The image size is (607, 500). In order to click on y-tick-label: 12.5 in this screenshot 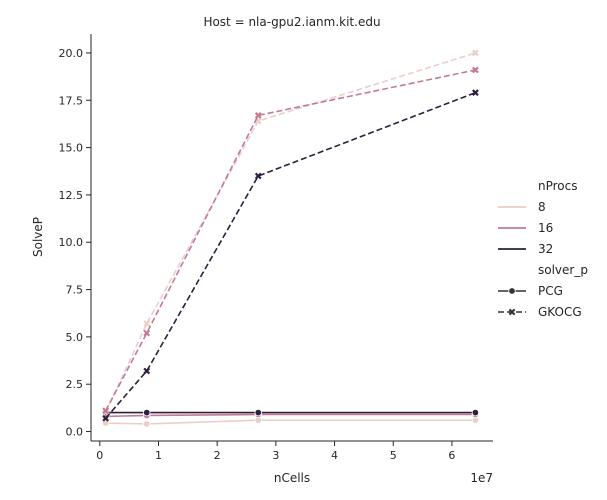, I will do `click(71, 195)`.